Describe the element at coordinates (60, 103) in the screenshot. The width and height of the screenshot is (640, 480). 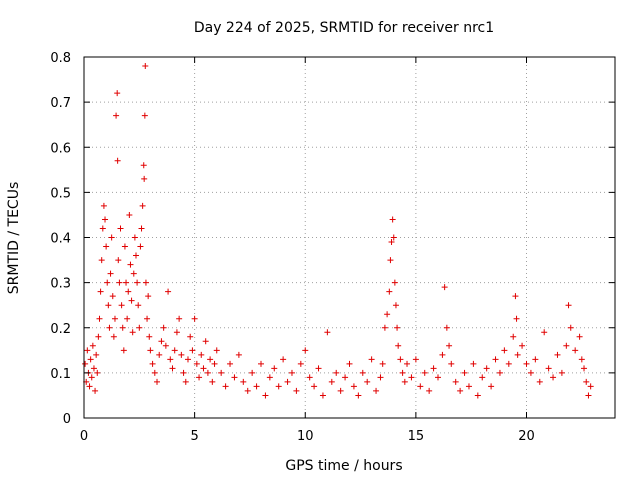
I see `y-tick-label: 0.7` at that location.